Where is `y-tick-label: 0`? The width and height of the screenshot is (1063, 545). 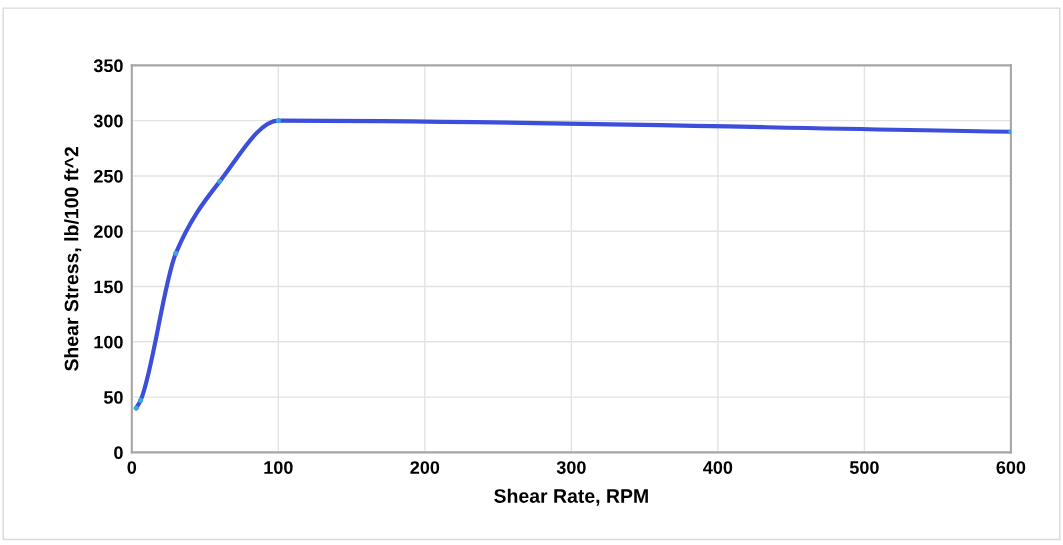
y-tick-label: 0 is located at coordinates (118, 453).